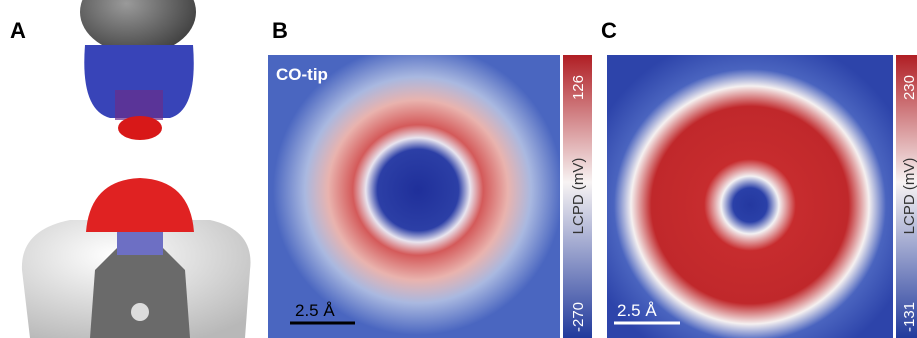 This screenshot has height=338, width=917. What do you see at coordinates (909, 317) in the screenshot?
I see `colorbar-min: -131` at bounding box center [909, 317].